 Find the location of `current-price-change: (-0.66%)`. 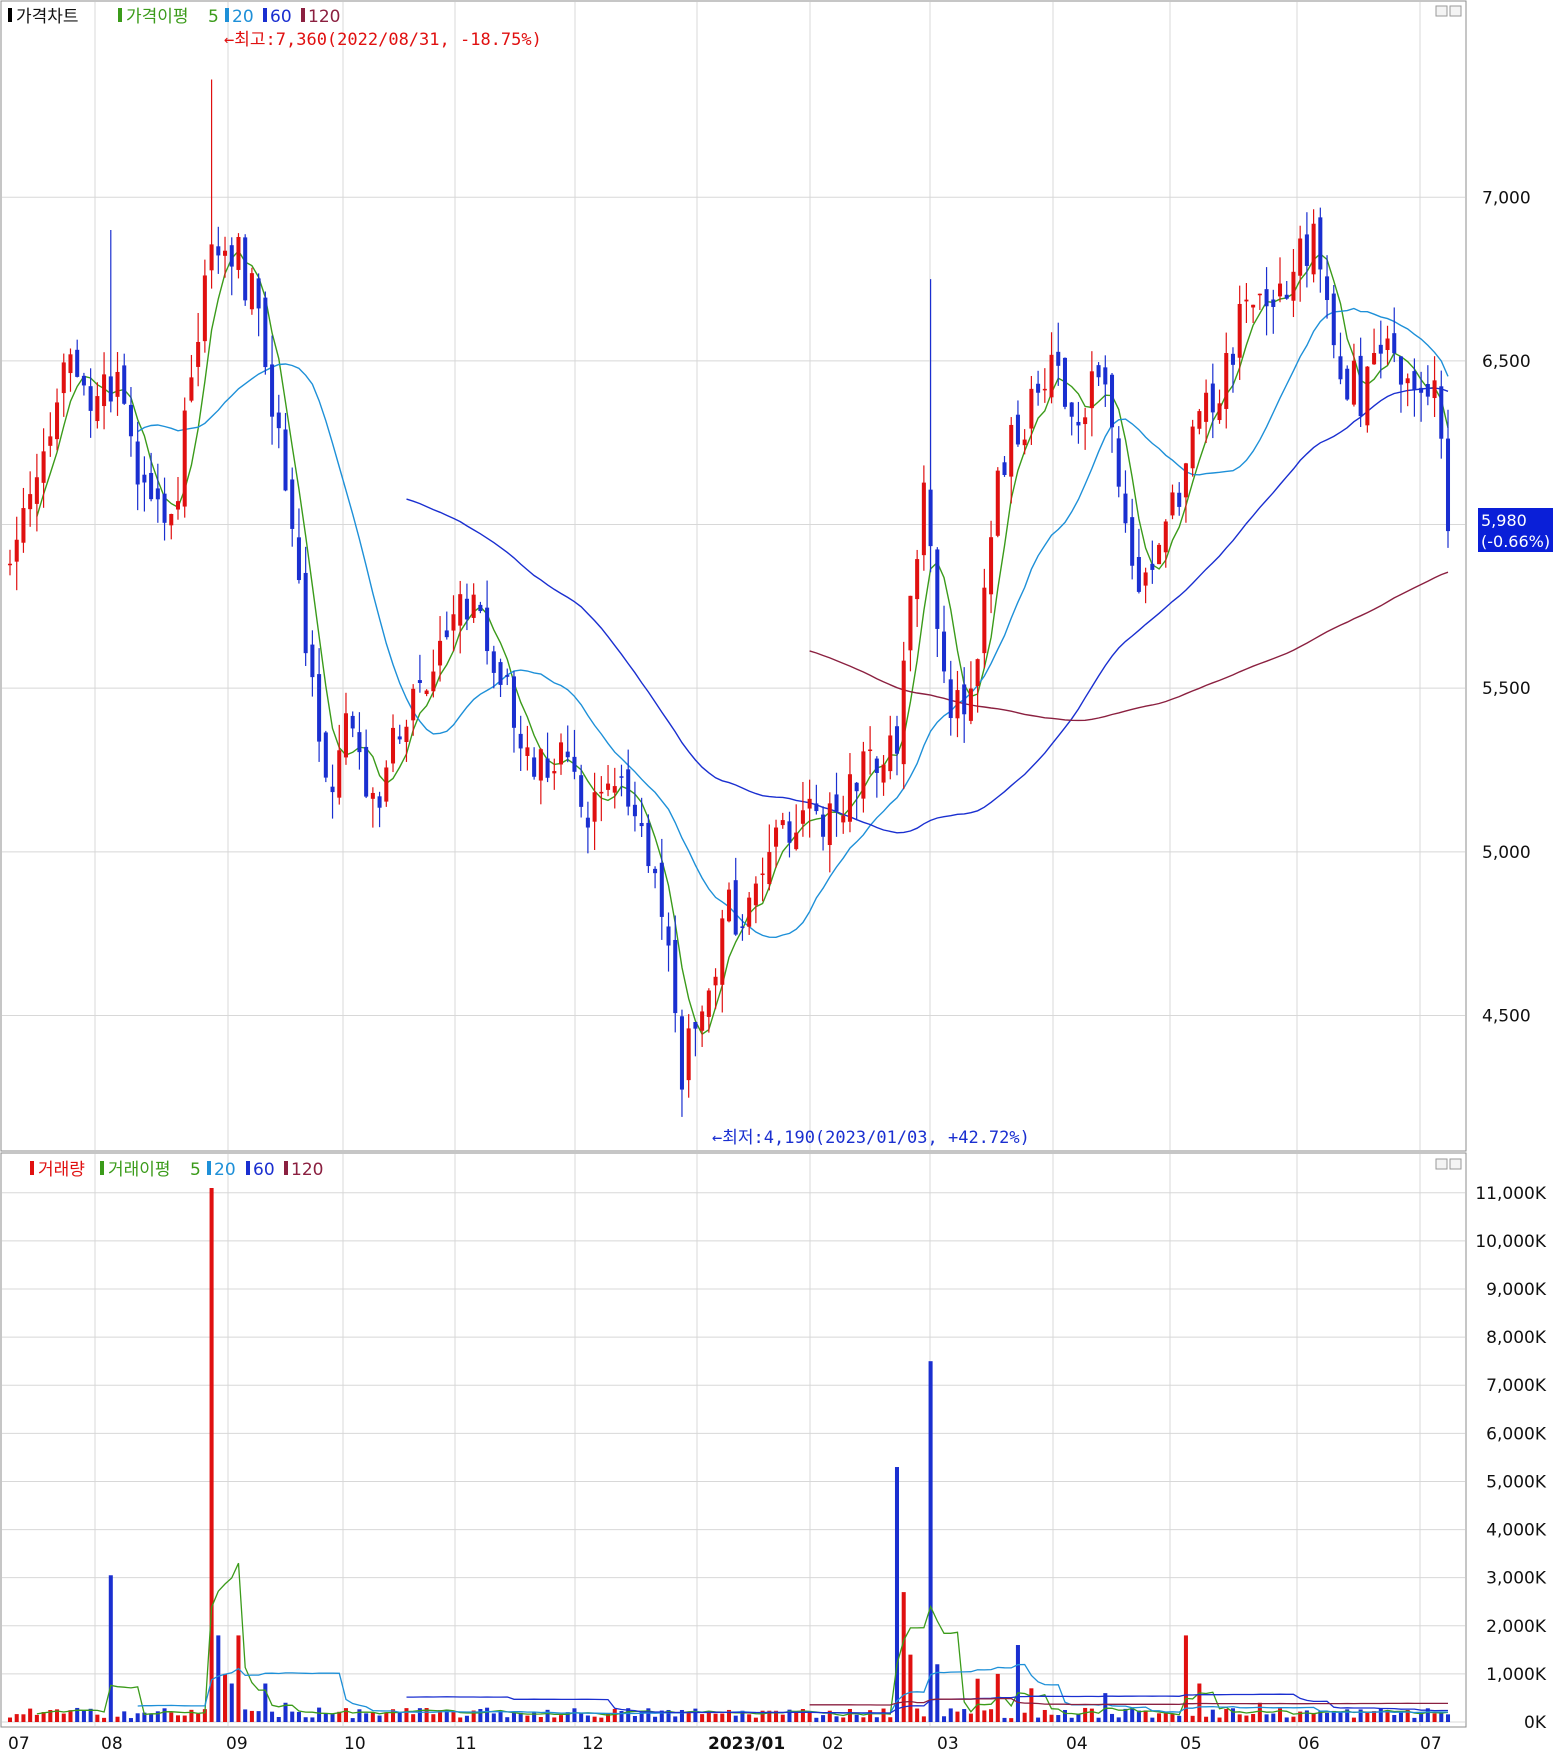

current-price-change: (-0.66%) is located at coordinates (1515, 541).